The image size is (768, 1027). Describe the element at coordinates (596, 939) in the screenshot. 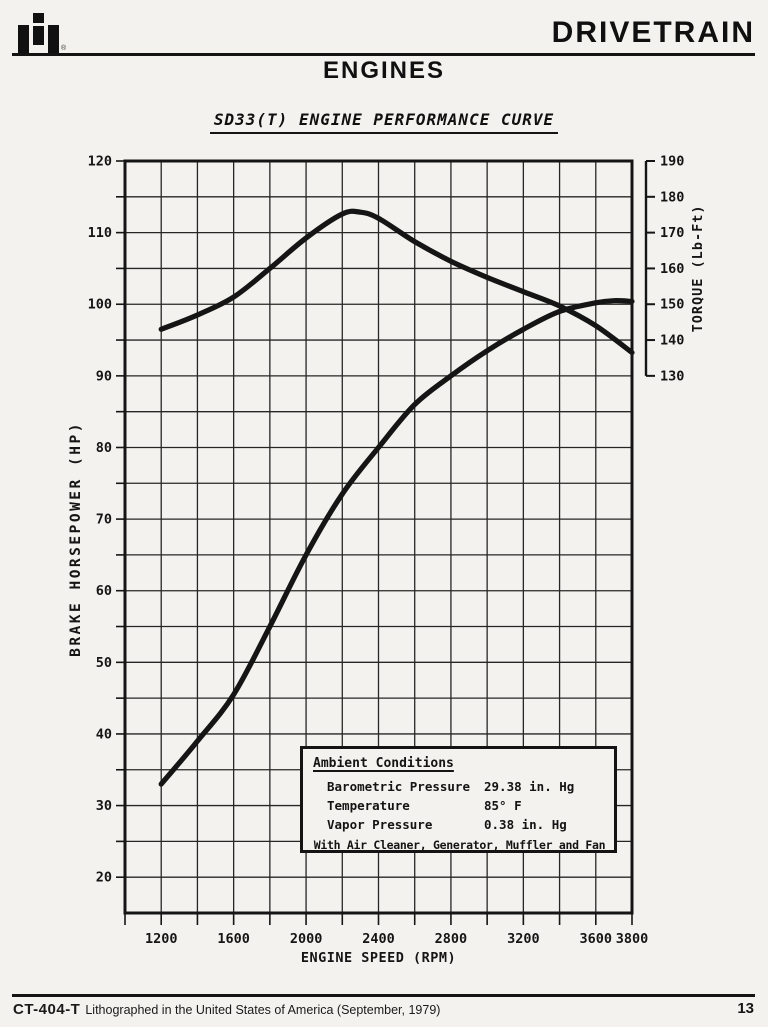

I see `x-tick-label: 3600` at that location.